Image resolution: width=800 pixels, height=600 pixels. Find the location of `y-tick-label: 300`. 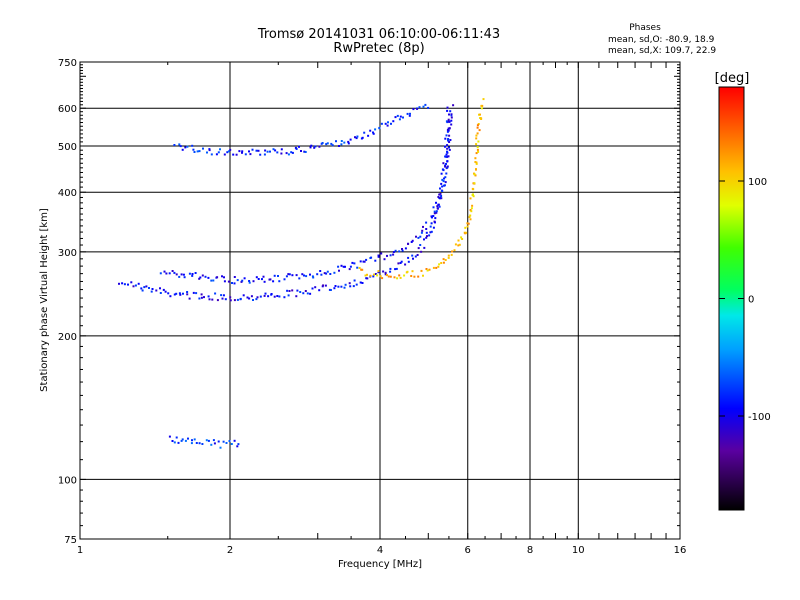

y-tick-label: 300 is located at coordinates (67, 253).